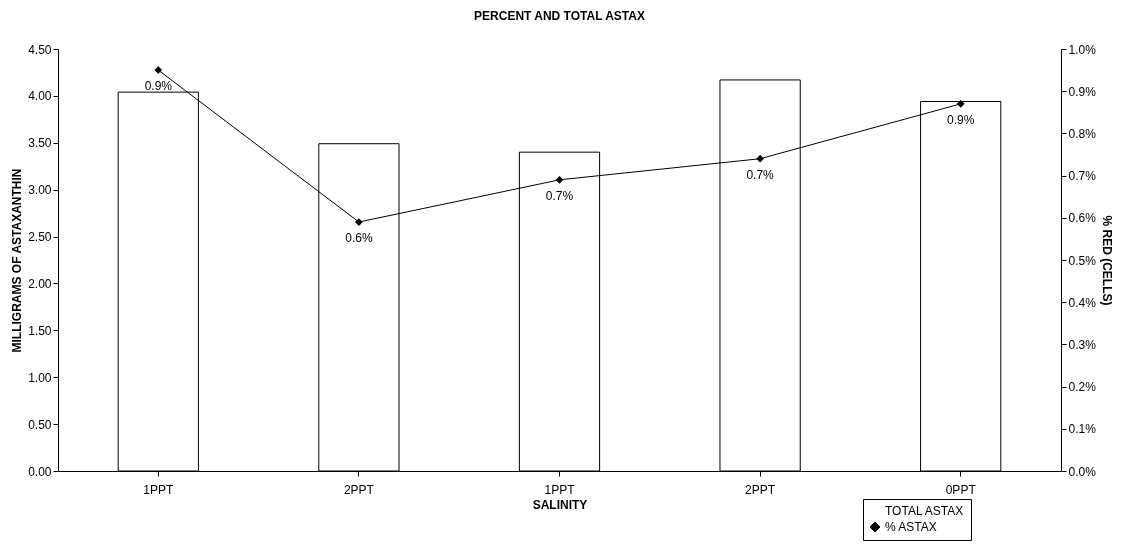 The image size is (1123, 550). Describe the element at coordinates (1082, 344) in the screenshot. I see `y2-tick-label: 0.3%` at that location.